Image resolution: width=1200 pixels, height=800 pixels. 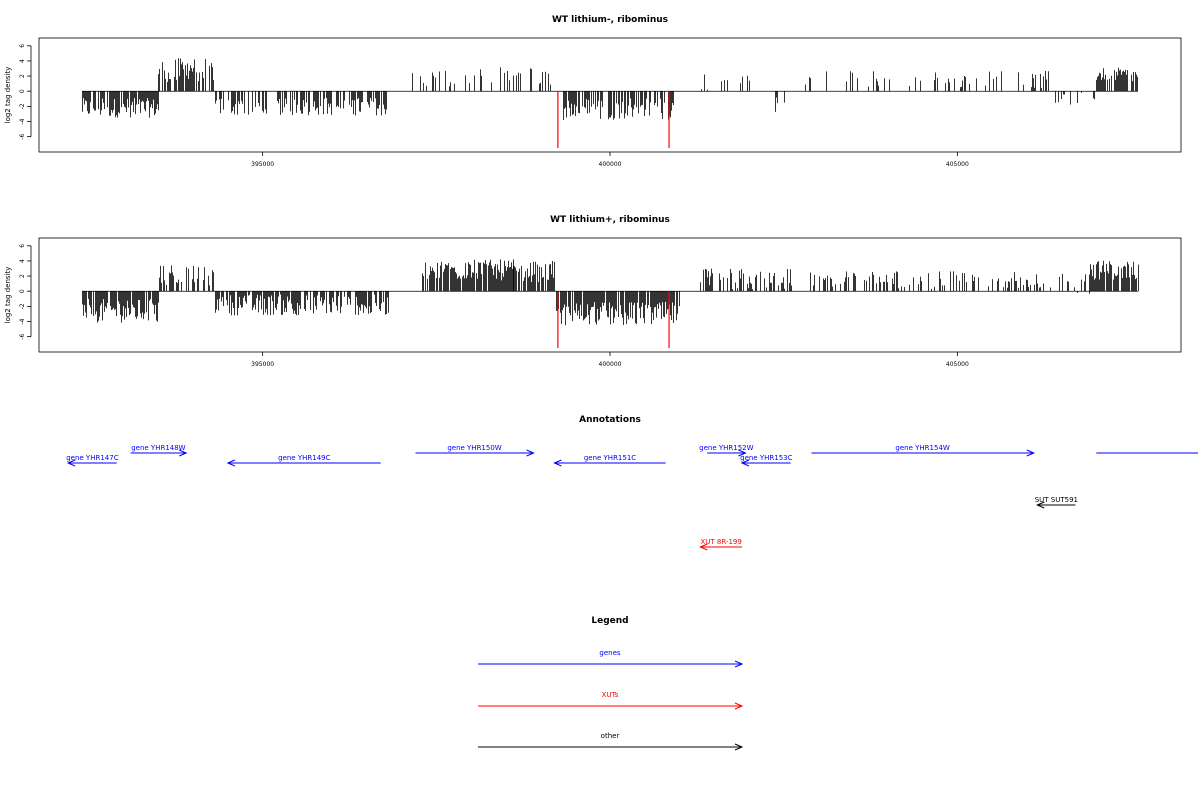 I want to click on feature-label: gene YHR149C, so click(x=304, y=458).